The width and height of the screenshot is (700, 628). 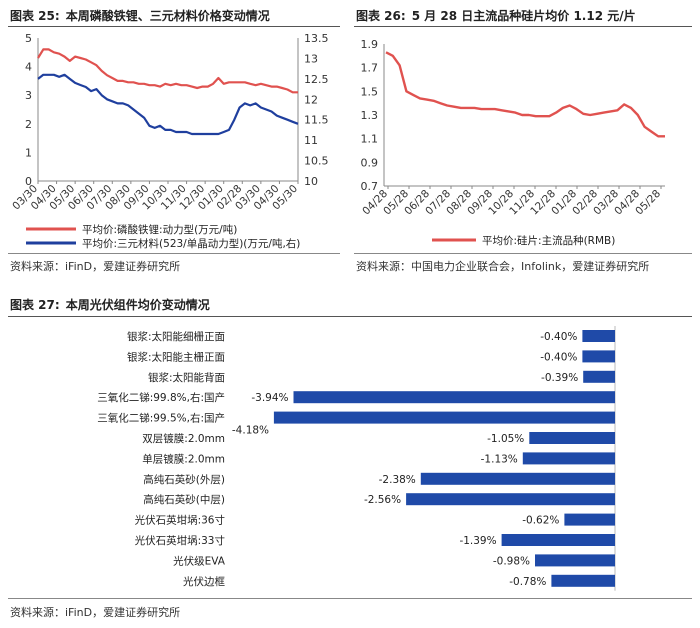 What do you see at coordinates (269, 398) in the screenshot?
I see `fig27-data-label: -3.94%` at bounding box center [269, 398].